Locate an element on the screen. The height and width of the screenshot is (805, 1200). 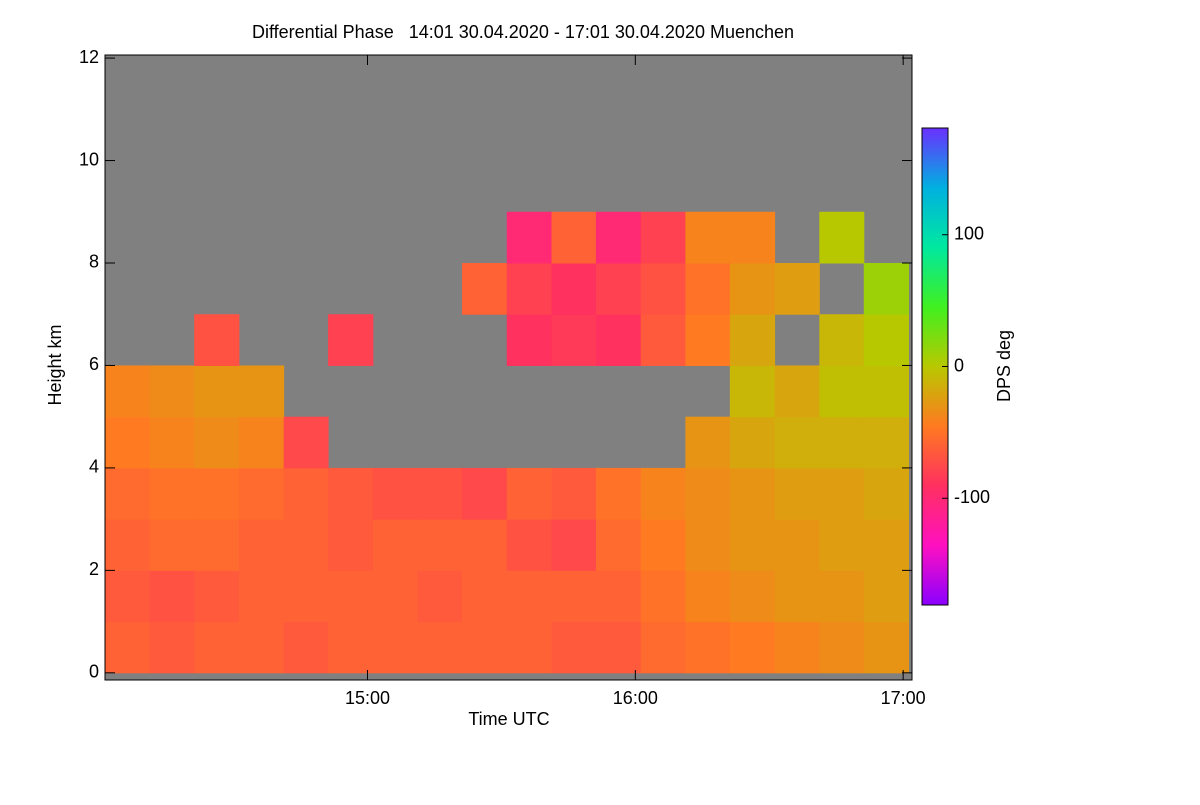
y-tick-label: 2 is located at coordinates (94, 569).